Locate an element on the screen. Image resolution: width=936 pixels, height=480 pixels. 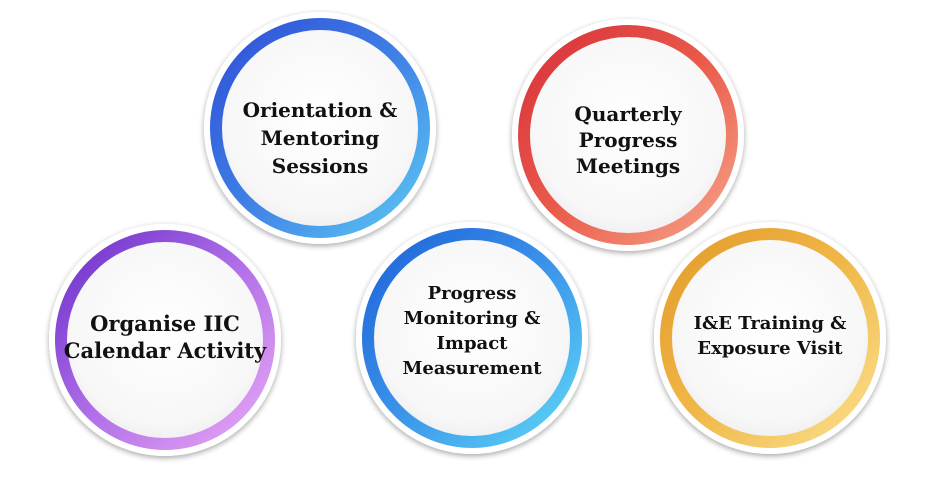
ring-label-line: Impact is located at coordinates (473, 343).